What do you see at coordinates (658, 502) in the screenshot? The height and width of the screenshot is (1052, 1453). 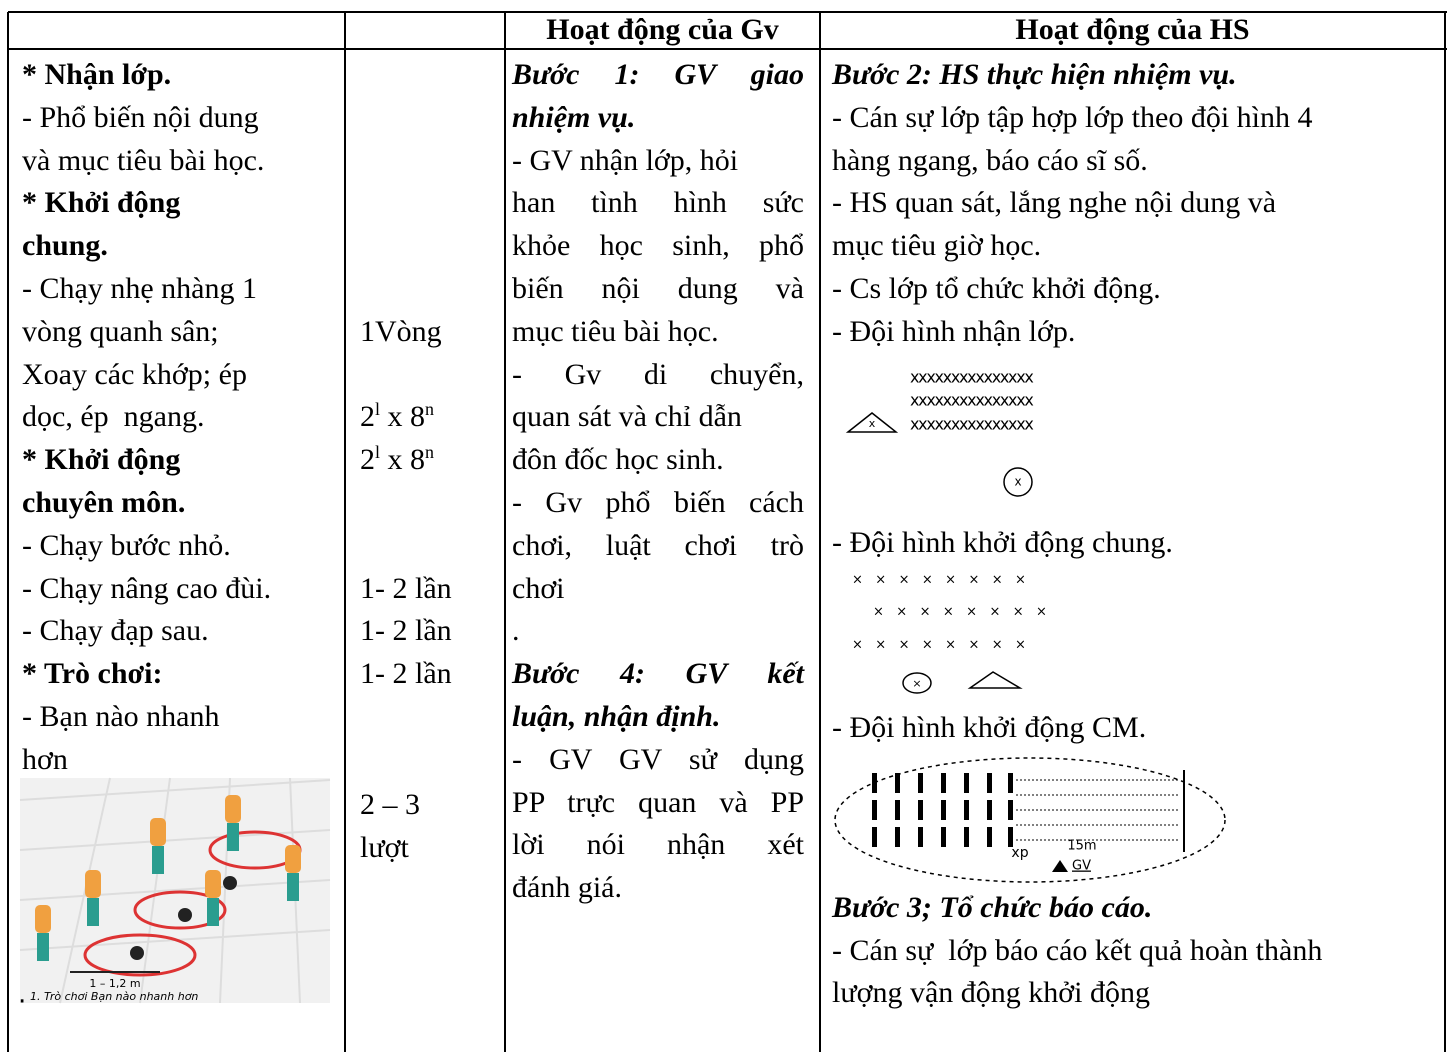 I see `teacher-line: - Gv phổ biến cách` at bounding box center [658, 502].